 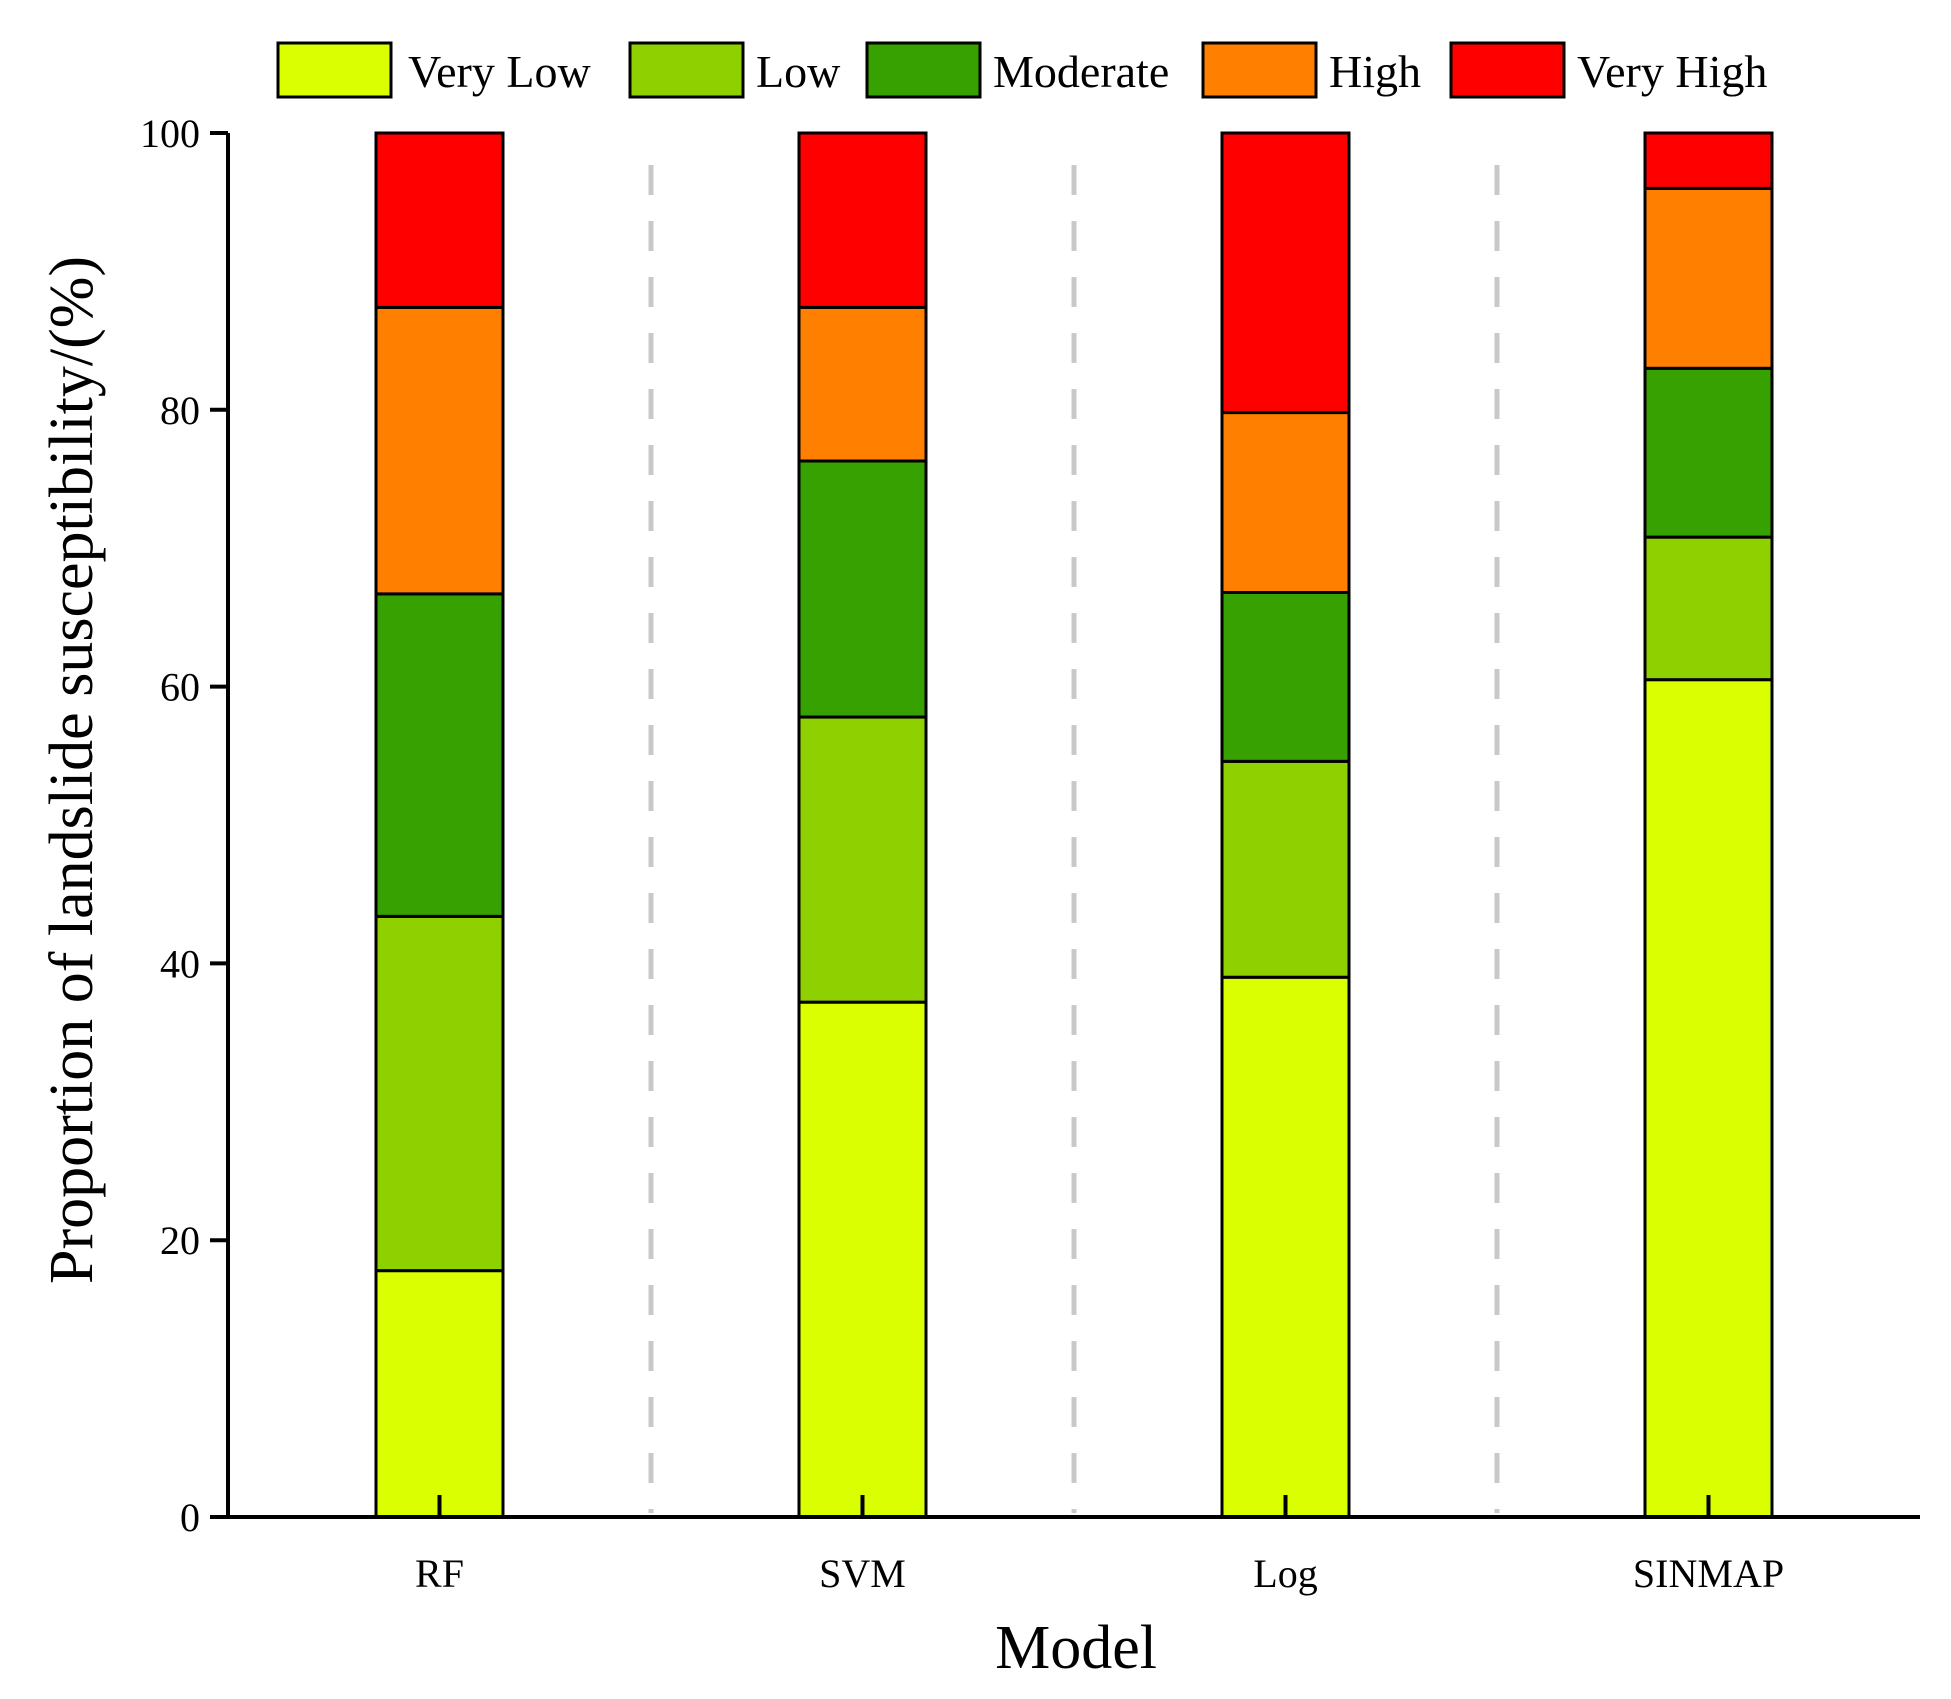 I want to click on x-tick-label-sinmap: SINMAP, so click(x=1708, y=1573).